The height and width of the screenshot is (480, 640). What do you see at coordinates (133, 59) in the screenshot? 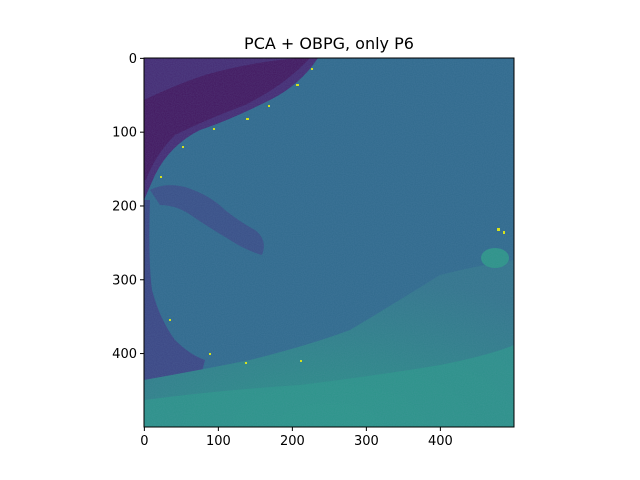
I see `y-tick-label: 0` at bounding box center [133, 59].